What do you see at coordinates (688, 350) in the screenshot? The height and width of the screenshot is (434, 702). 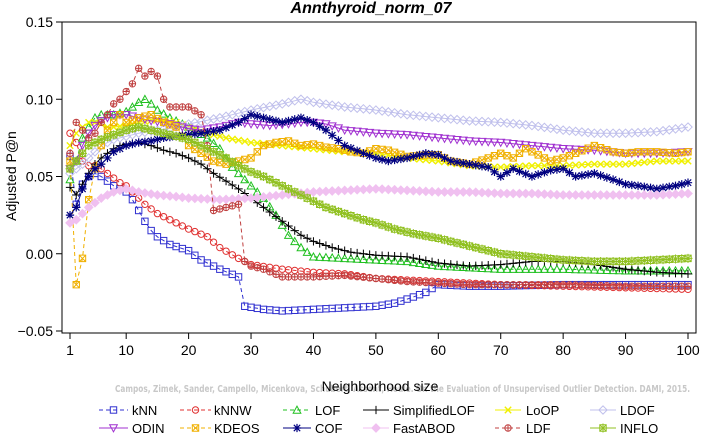 I see `x-tick-label: 100` at bounding box center [688, 350].